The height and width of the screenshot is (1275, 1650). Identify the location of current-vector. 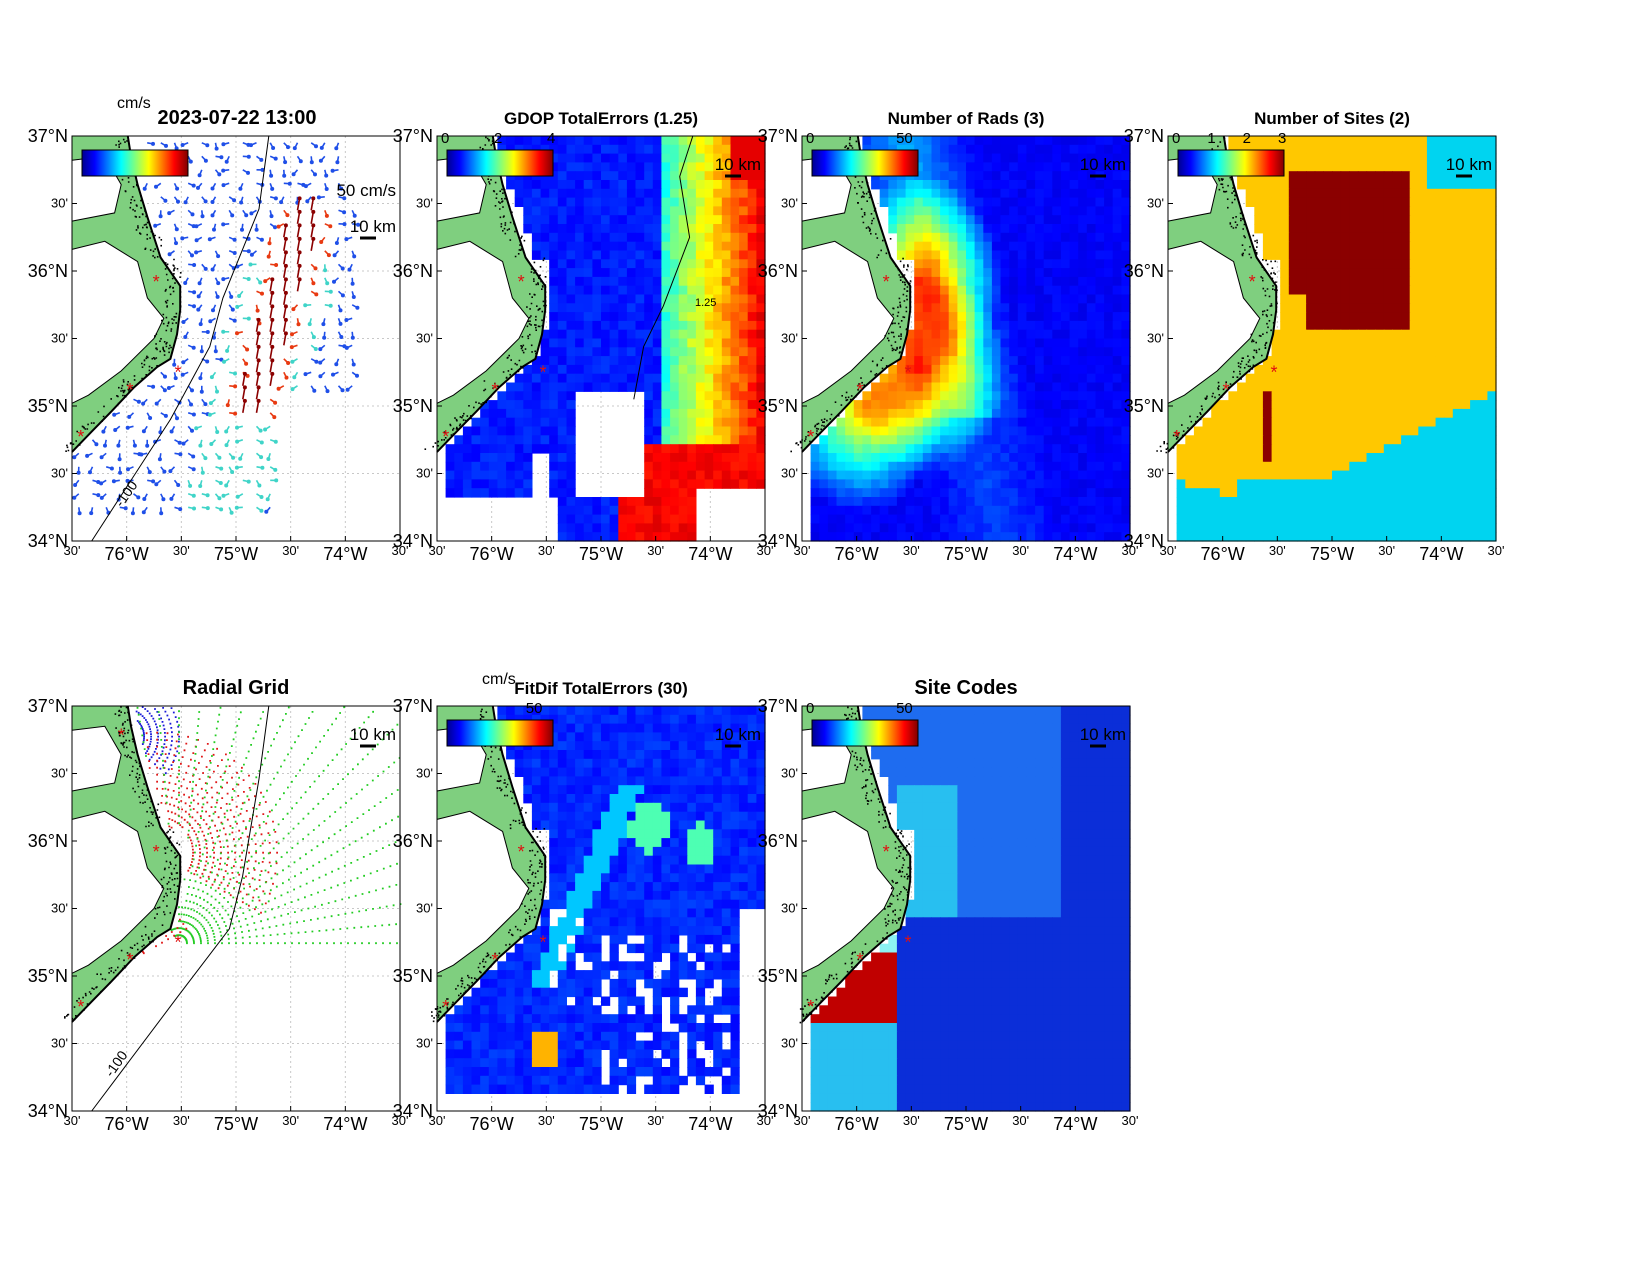
(271, 312).